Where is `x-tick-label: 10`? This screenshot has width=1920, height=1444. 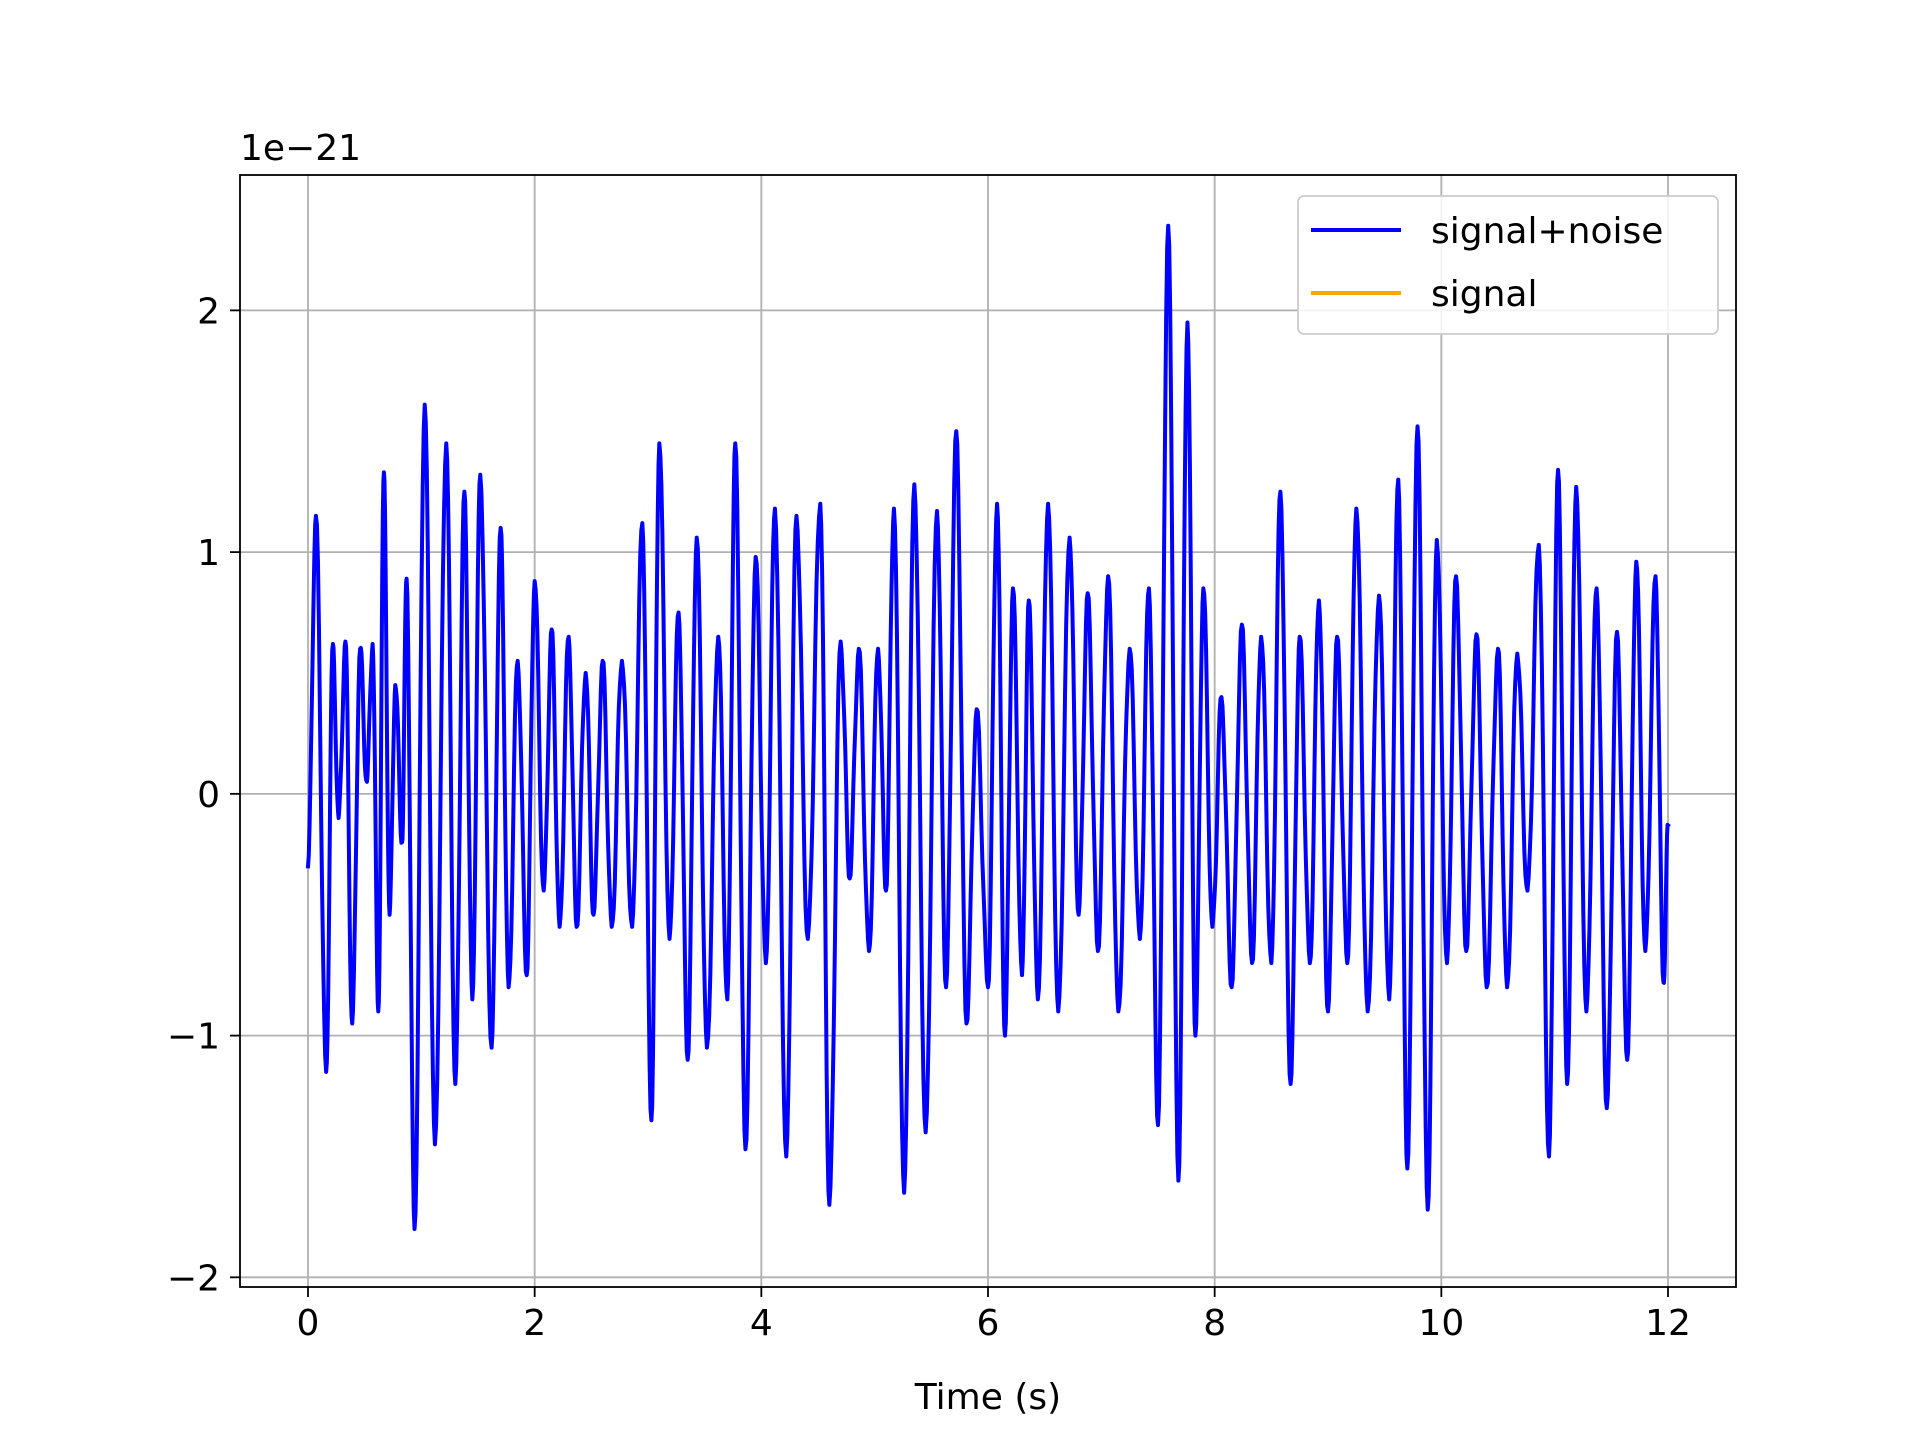 x-tick-label: 10 is located at coordinates (1441, 1323).